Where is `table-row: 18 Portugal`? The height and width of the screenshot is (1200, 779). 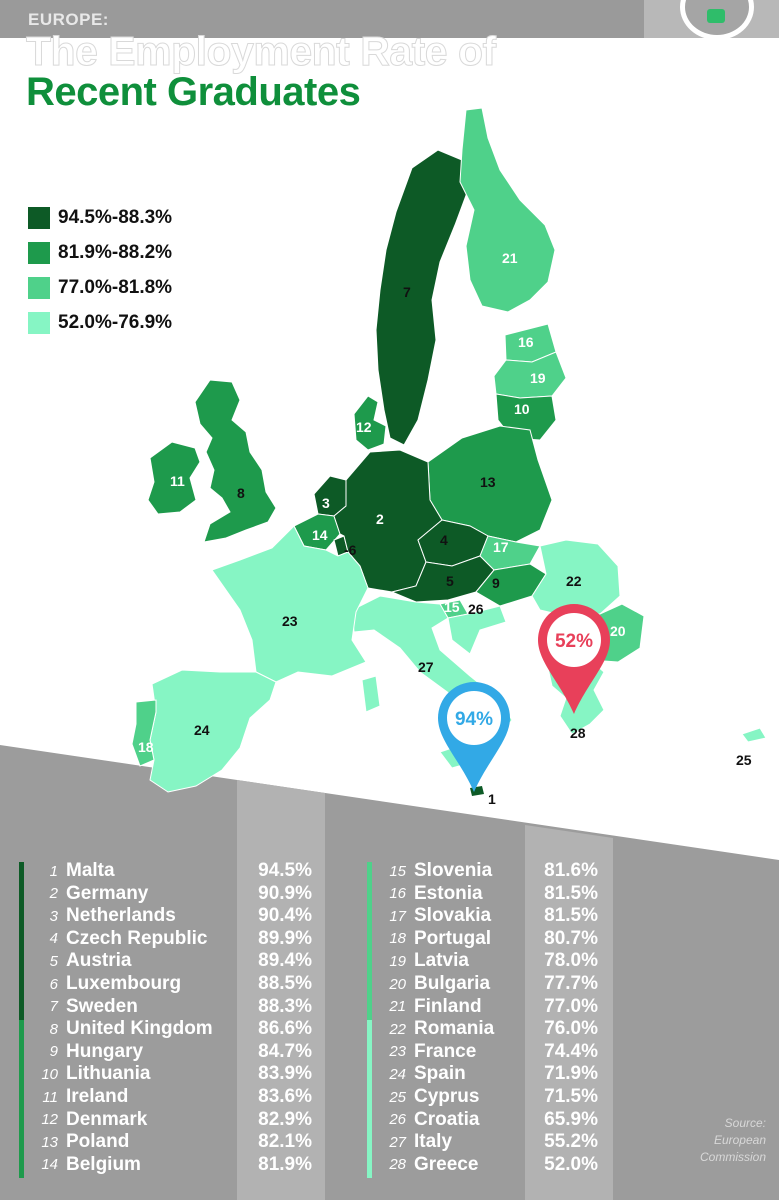
table-row: 18 Portugal is located at coordinates (435, 939).